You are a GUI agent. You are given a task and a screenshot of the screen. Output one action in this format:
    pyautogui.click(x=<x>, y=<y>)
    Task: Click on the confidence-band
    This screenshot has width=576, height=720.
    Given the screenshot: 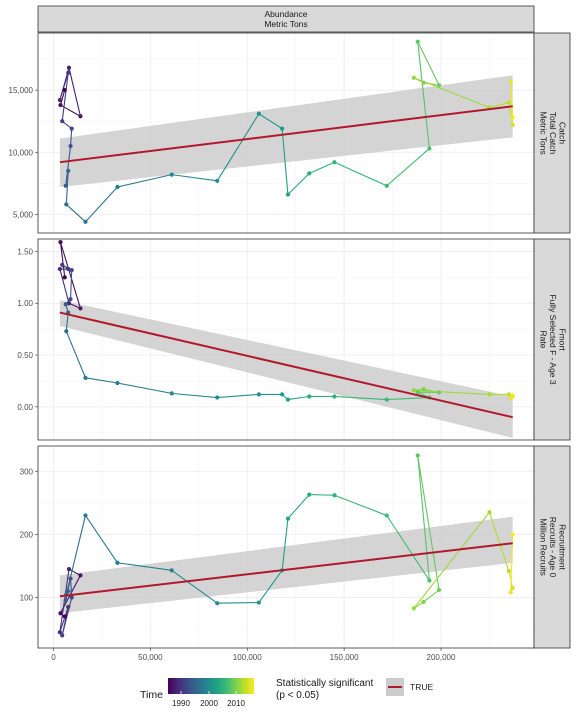 What is the action you would take?
    pyautogui.click(x=286, y=131)
    